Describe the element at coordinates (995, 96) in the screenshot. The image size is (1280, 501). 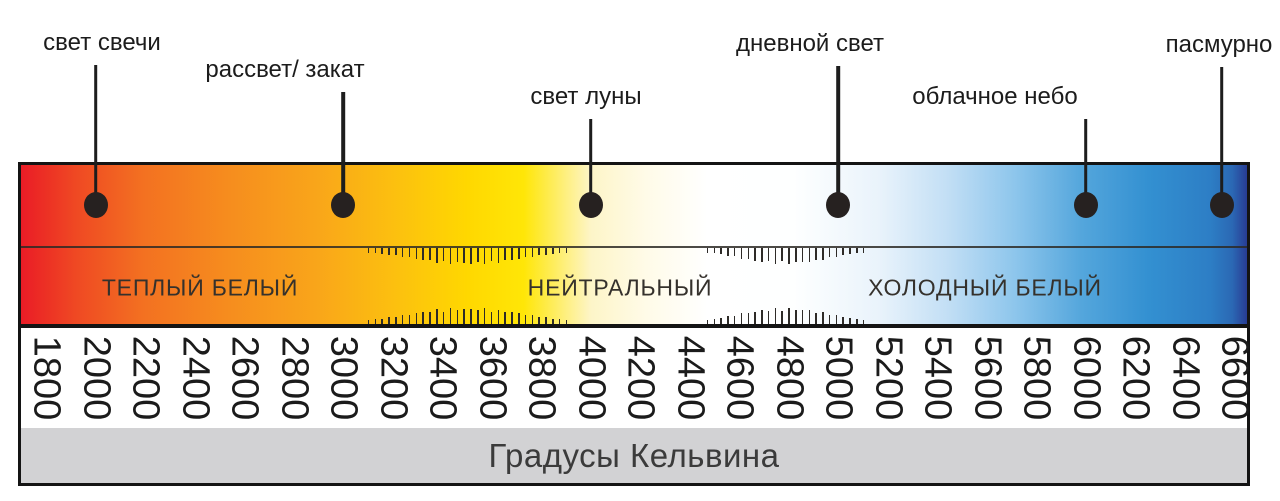
I see `marker-label: облачное небо` at that location.